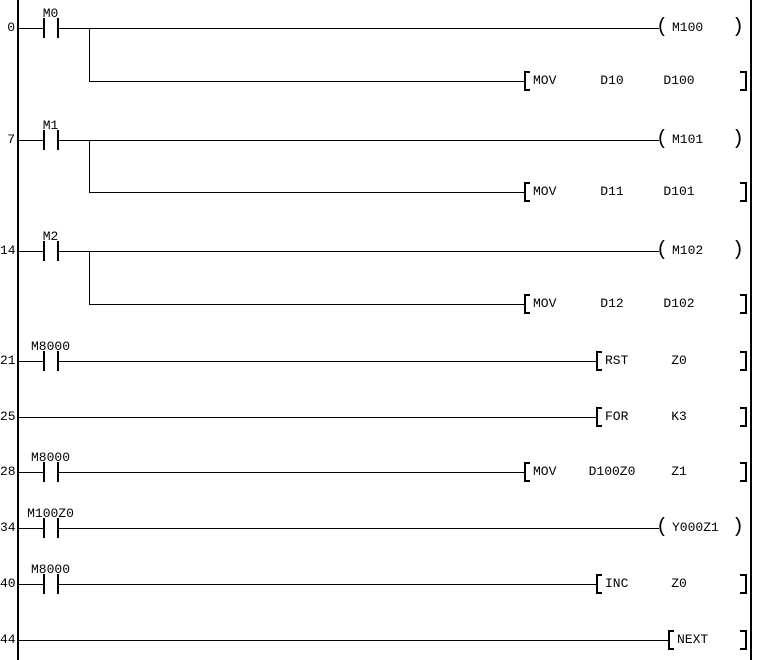 The image size is (758, 660). What do you see at coordinates (679, 80) in the screenshot?
I see `operand-2: D100` at bounding box center [679, 80].